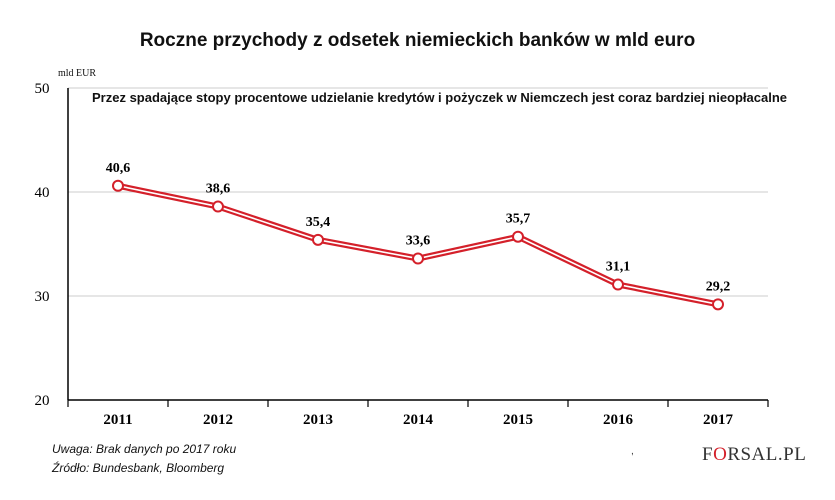 This screenshot has height=500, width=835. Describe the element at coordinates (218, 189) in the screenshot. I see `data-label: 38,6` at that location.